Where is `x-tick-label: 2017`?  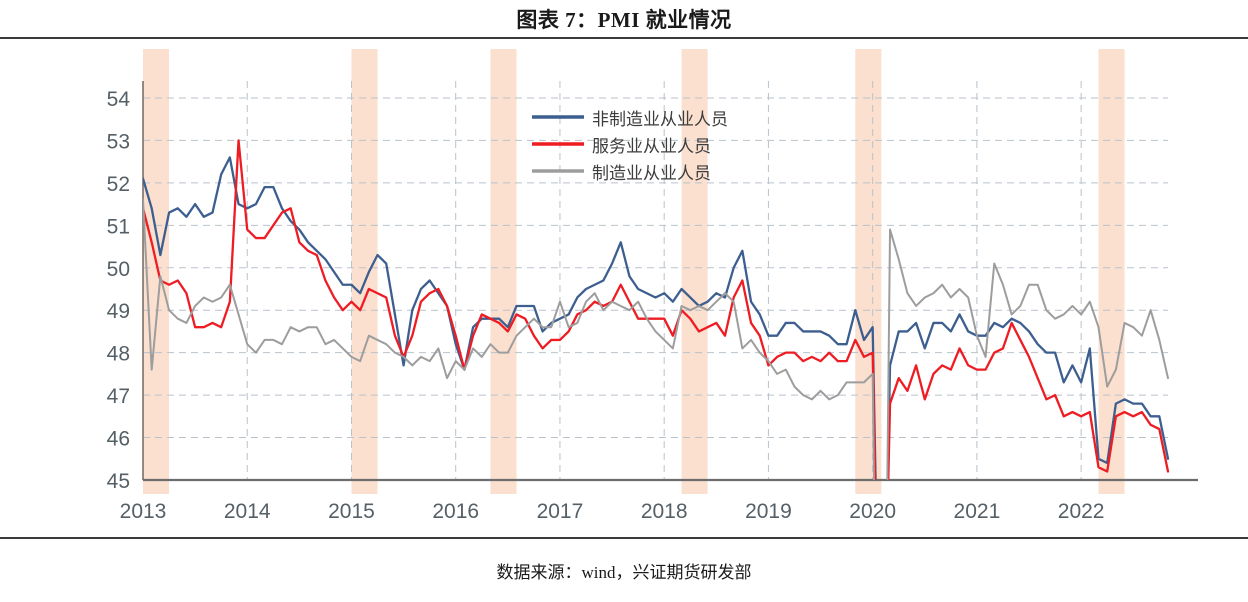 x-tick-label: 2017 is located at coordinates (560, 511).